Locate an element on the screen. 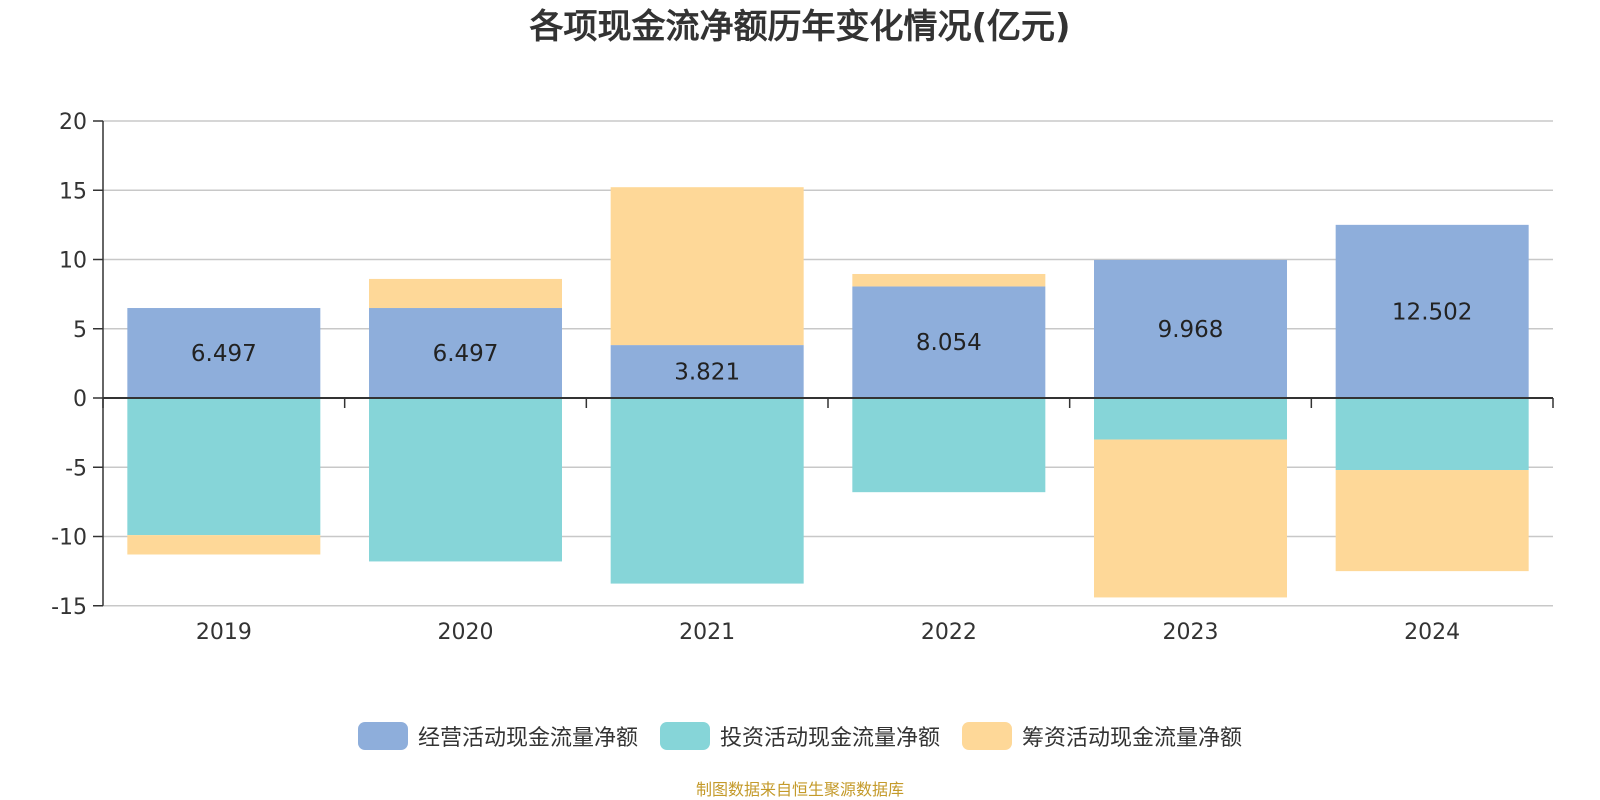 Image resolution: width=1600 pixels, height=800 pixels. legend-label: 筹资活动现金流量净额 is located at coordinates (1132, 738).